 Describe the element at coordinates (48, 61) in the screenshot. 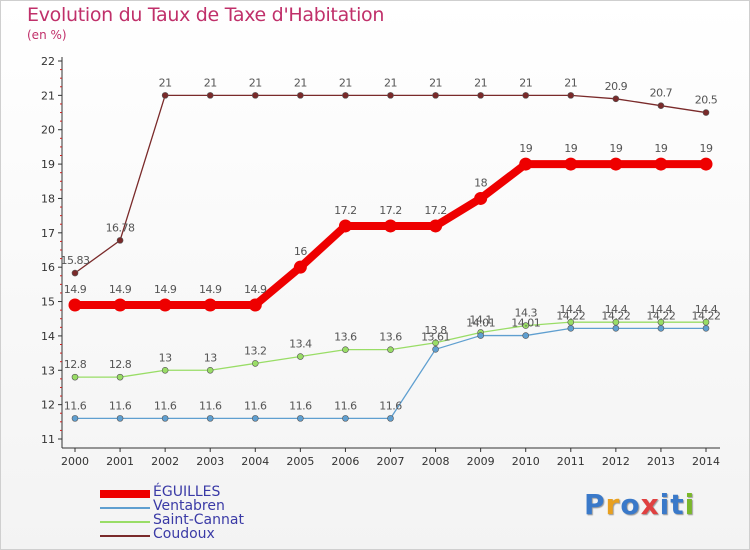

I see `y-tick-label: 22` at that location.